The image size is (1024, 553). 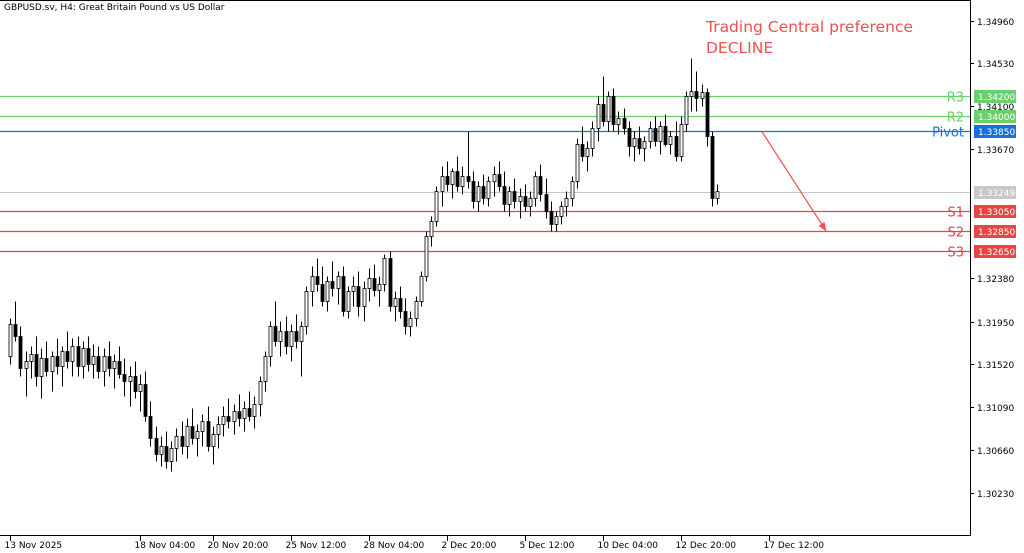 I want to click on preference-title: Trading Central preference, so click(x=810, y=27).